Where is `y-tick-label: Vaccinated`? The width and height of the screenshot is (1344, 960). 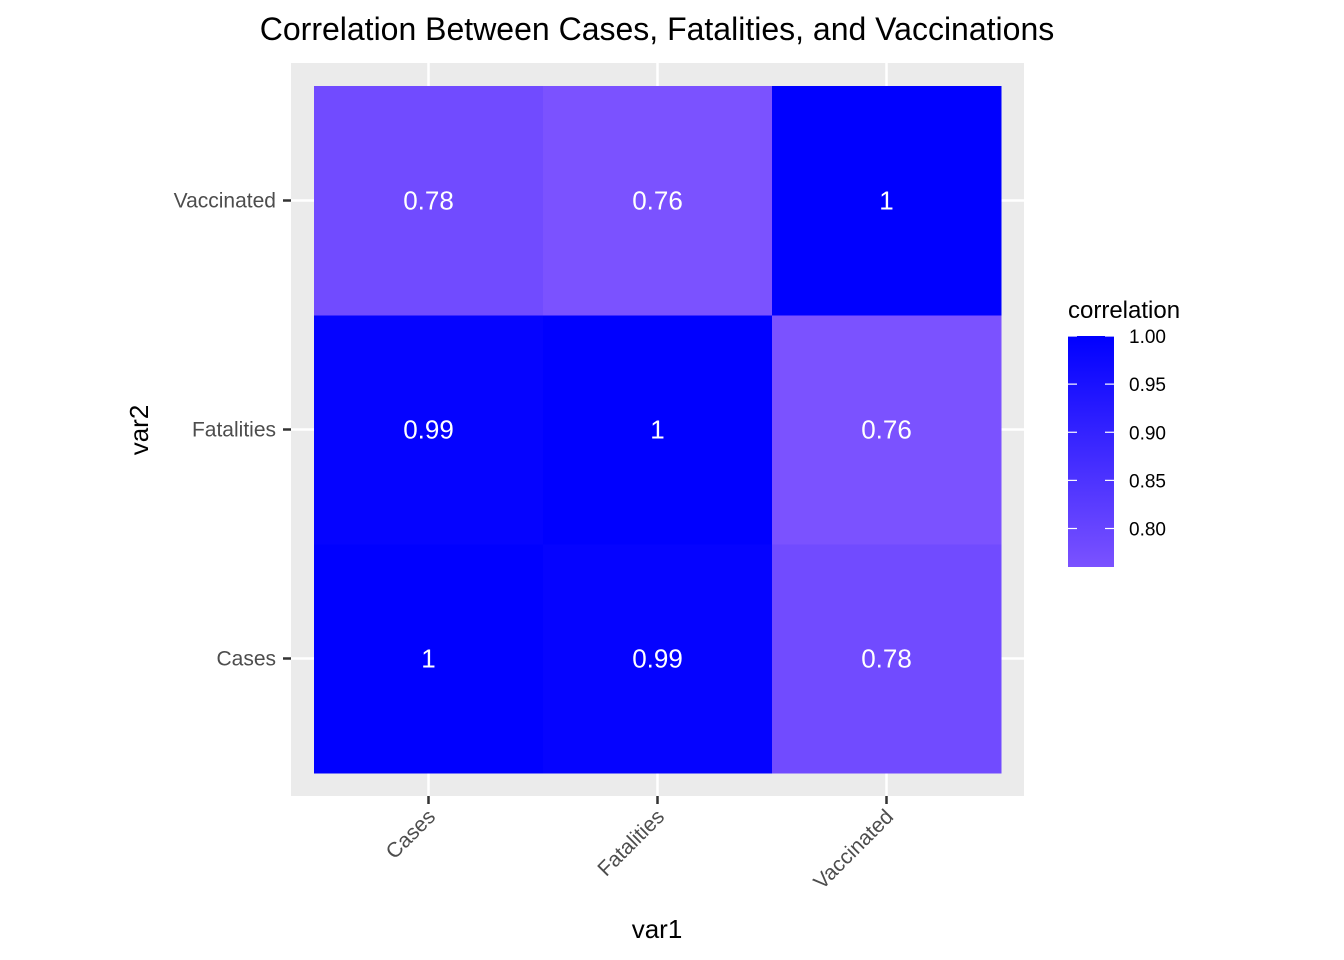
y-tick-label: Vaccinated is located at coordinates (225, 201).